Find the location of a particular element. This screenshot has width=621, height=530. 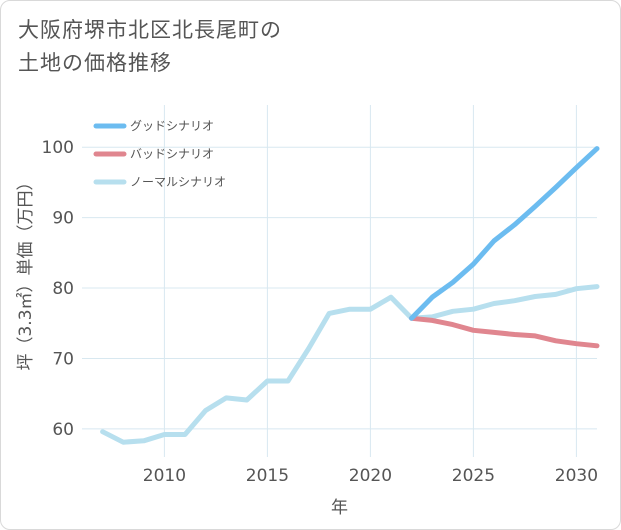

legend-item: ノーマルシナリオ is located at coordinates (159, 182).